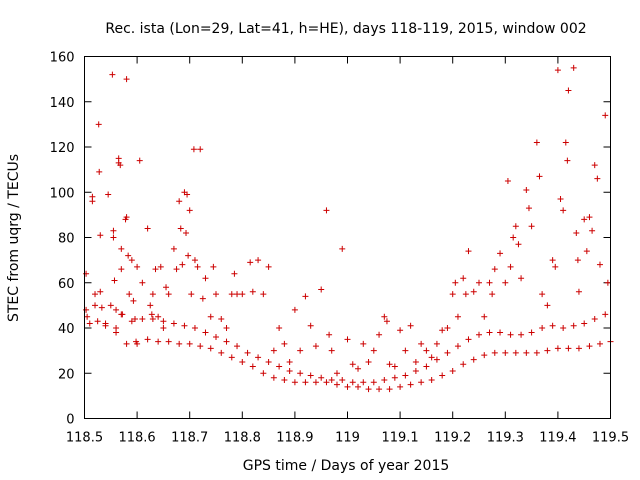  What do you see at coordinates (84, 438) in the screenshot?
I see `x-tick-label: 118.5` at bounding box center [84, 438].